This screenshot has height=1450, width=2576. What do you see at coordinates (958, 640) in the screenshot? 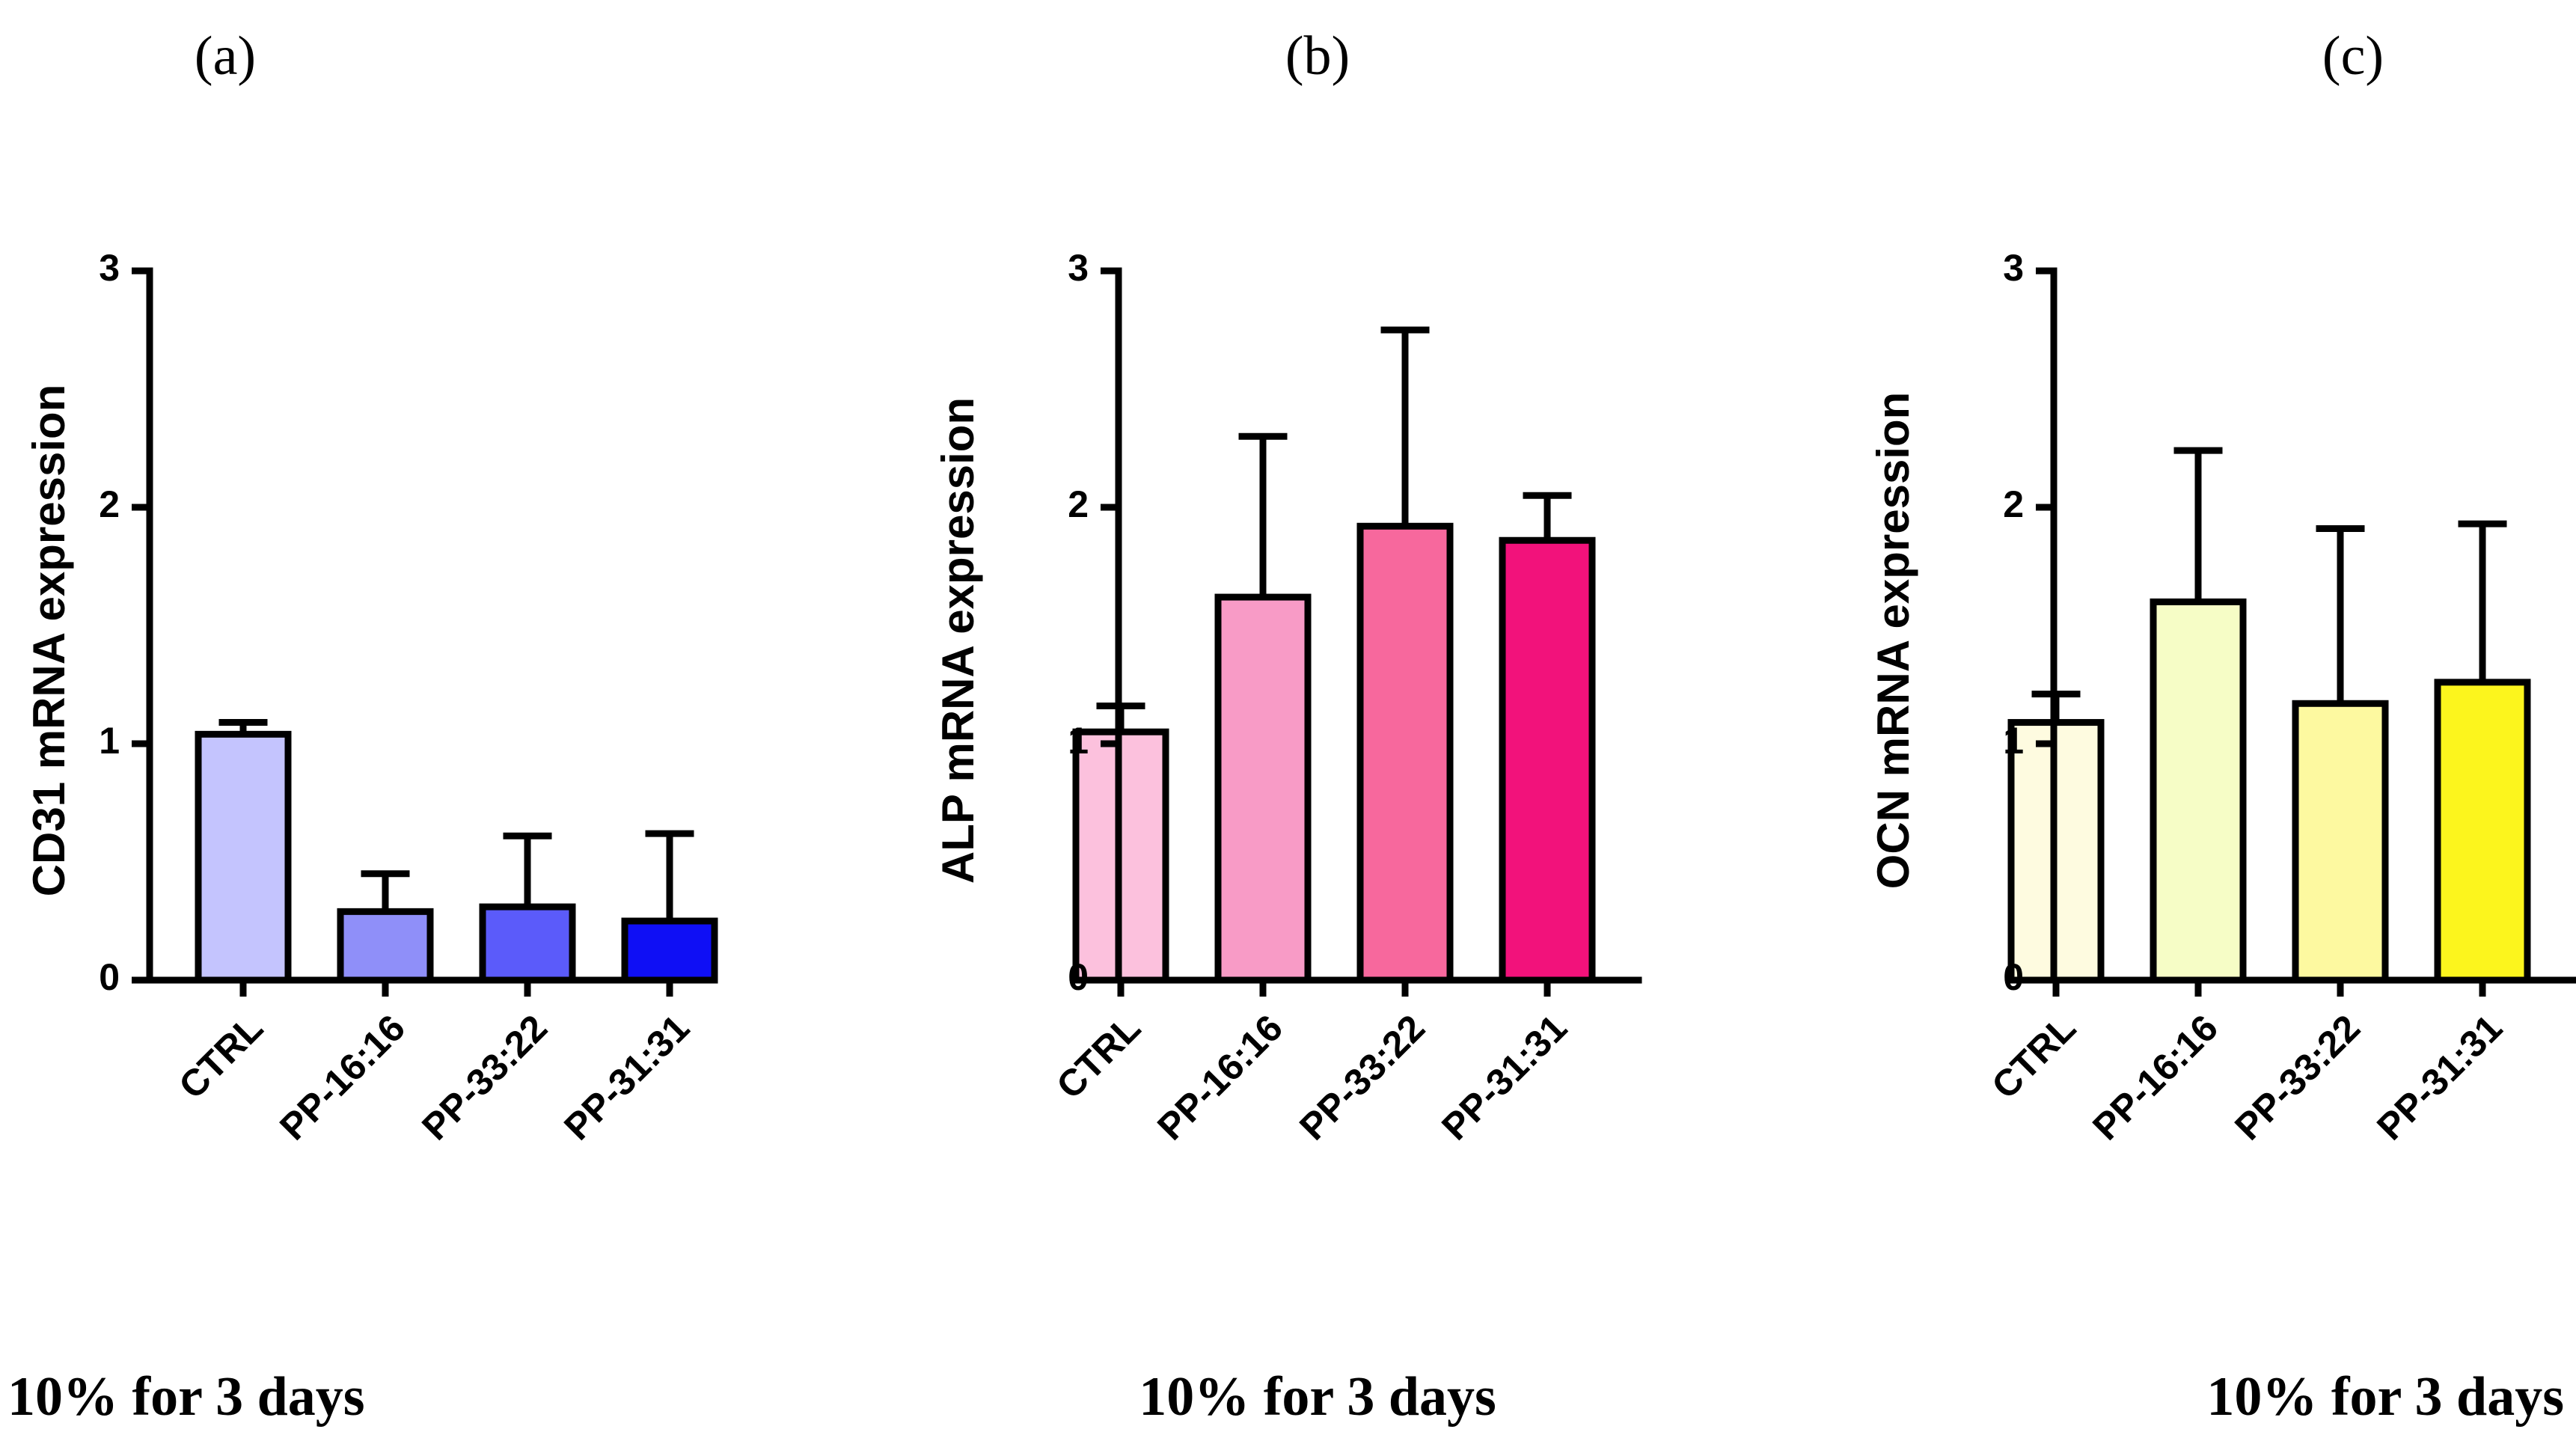
I see `y-axis-label: ALP mRNA expression` at bounding box center [958, 640].